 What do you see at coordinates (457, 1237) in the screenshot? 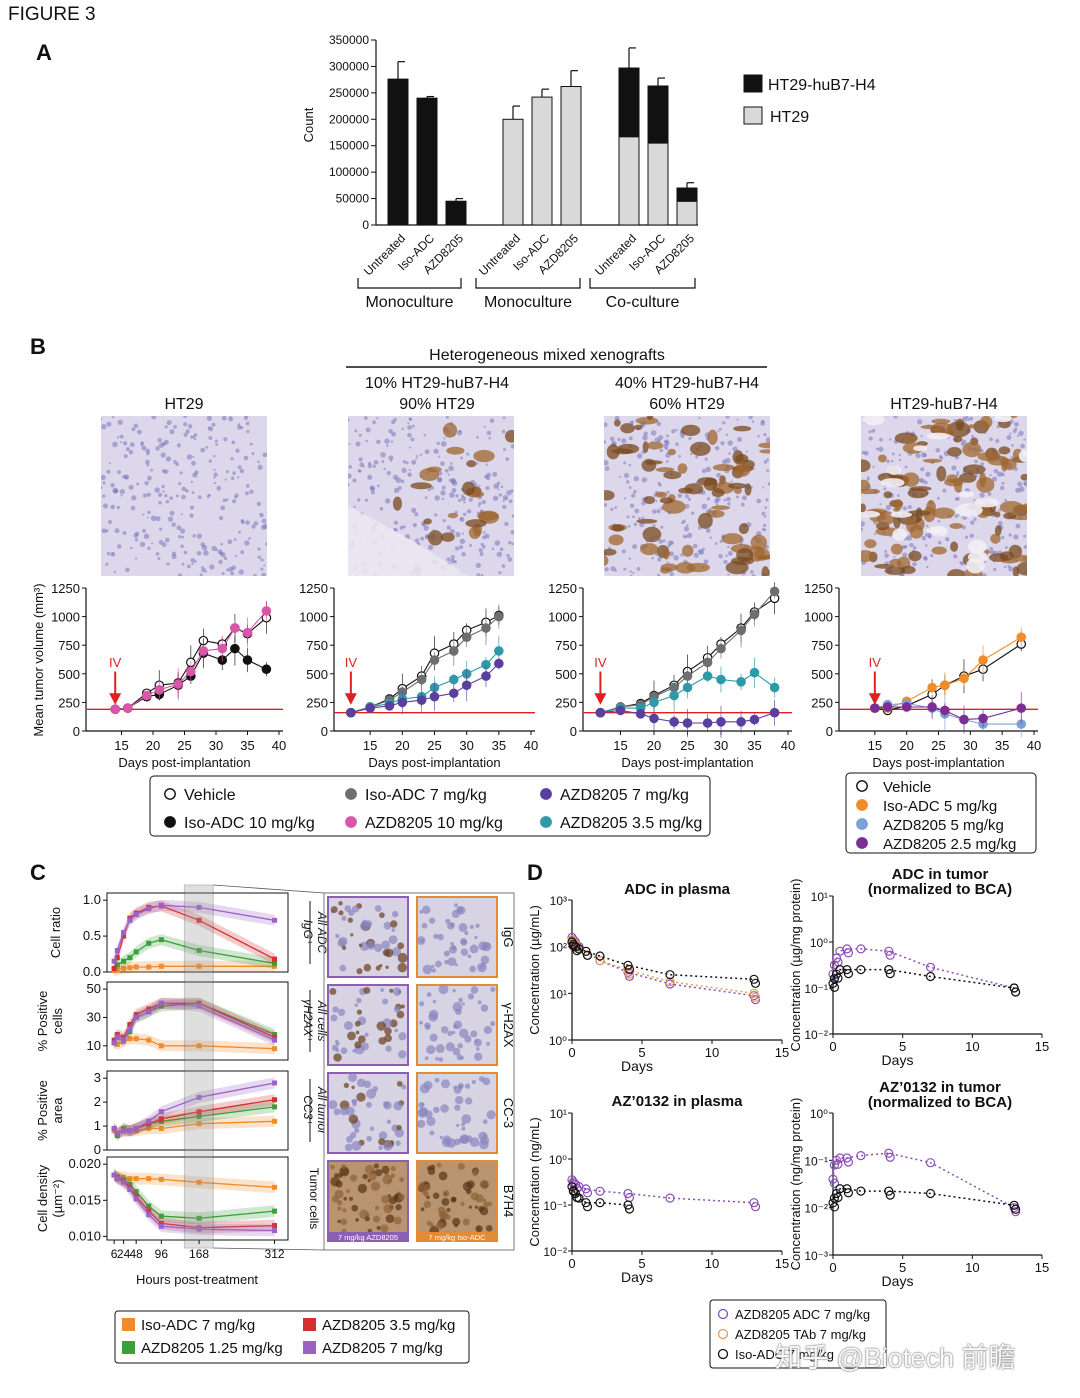
I see `caption-strip` at bounding box center [457, 1237].